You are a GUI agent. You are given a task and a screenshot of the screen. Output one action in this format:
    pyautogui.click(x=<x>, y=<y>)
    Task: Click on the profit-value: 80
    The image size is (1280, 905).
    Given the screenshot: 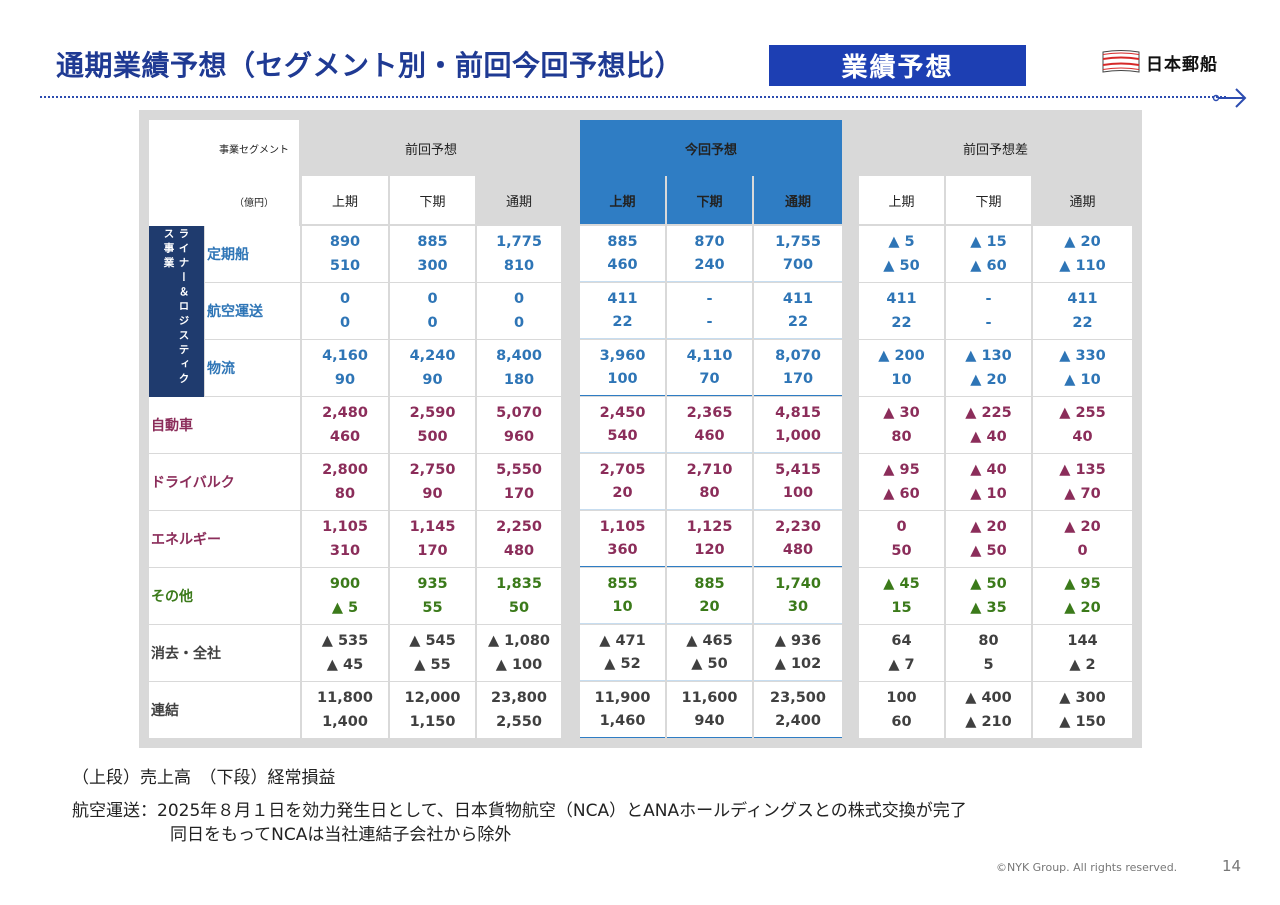 What is the action you would take?
    pyautogui.click(x=901, y=436)
    